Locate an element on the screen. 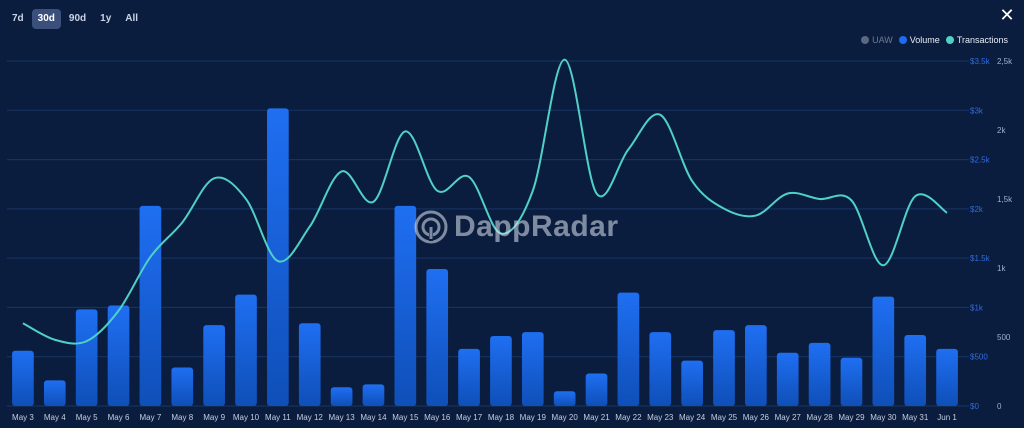 The width and height of the screenshot is (1024, 428). x-tick-label: May 17 is located at coordinates (469, 417).